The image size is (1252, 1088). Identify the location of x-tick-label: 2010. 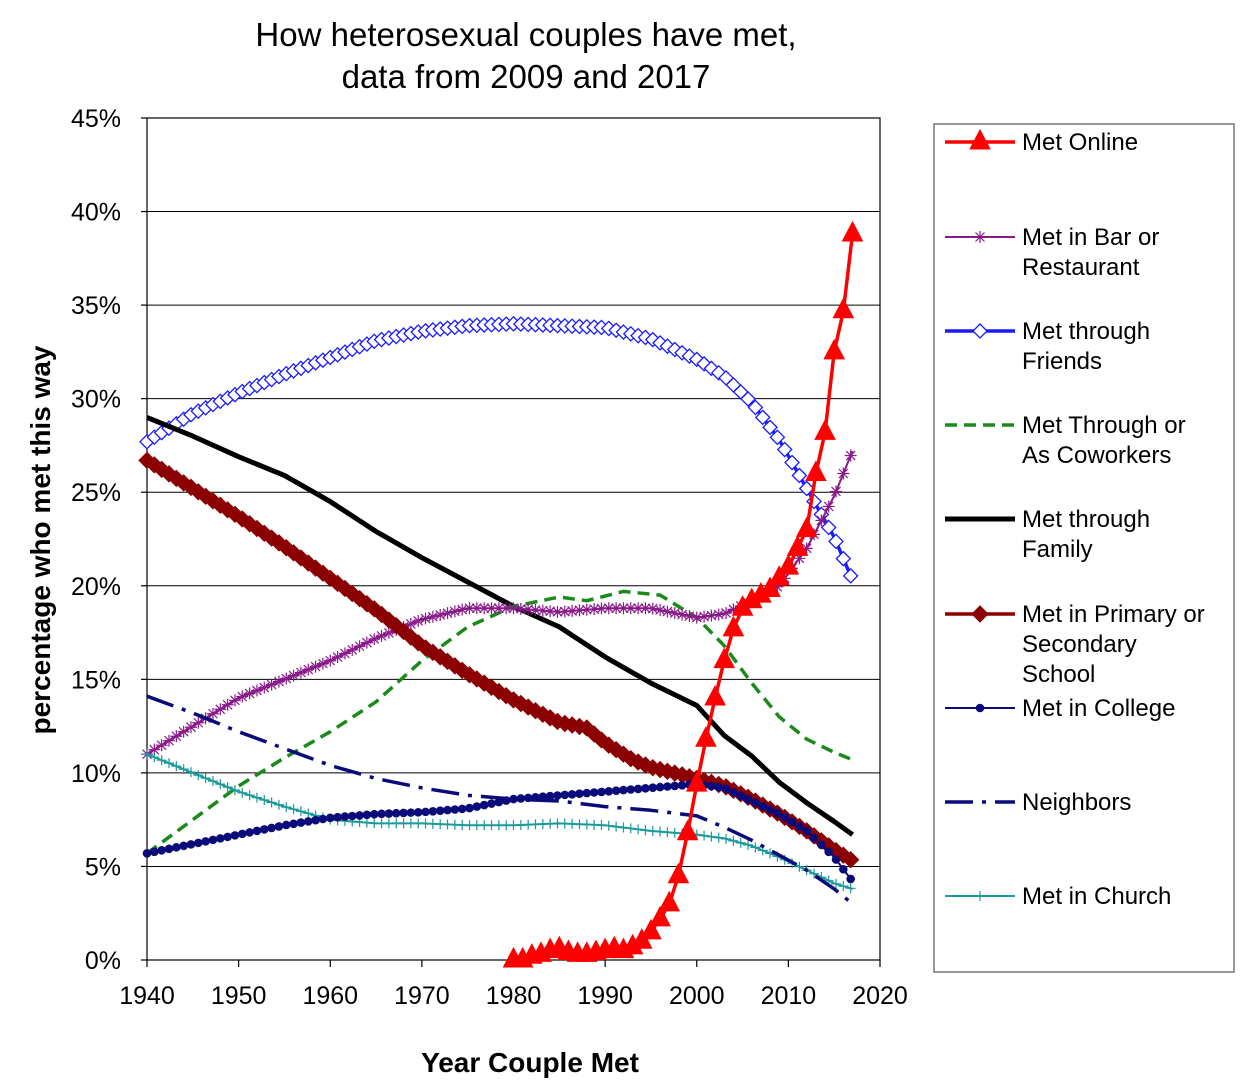
(789, 996).